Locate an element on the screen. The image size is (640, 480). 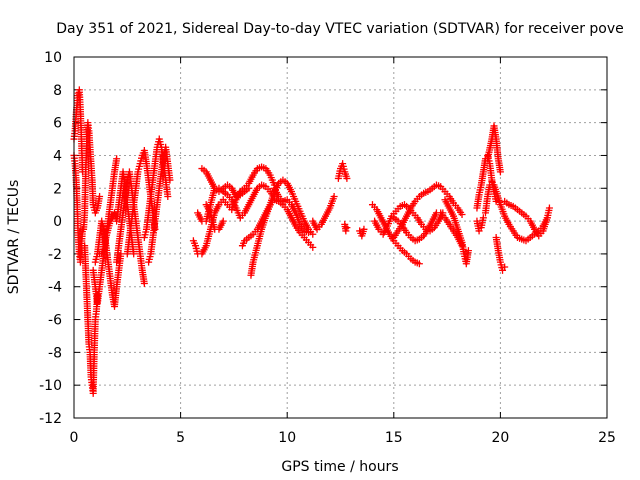
y-tick-label: 6 is located at coordinates (57, 124).